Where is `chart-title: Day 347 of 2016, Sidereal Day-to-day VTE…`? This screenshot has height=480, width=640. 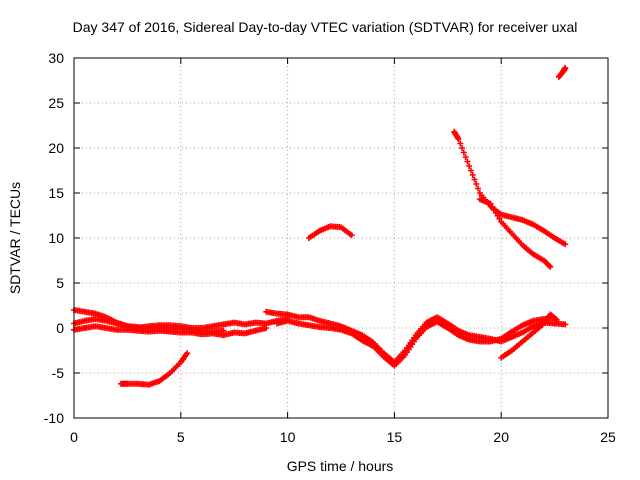 chart-title: Day 347 of 2016, Sidereal Day-to-day VTE… is located at coordinates (325, 27).